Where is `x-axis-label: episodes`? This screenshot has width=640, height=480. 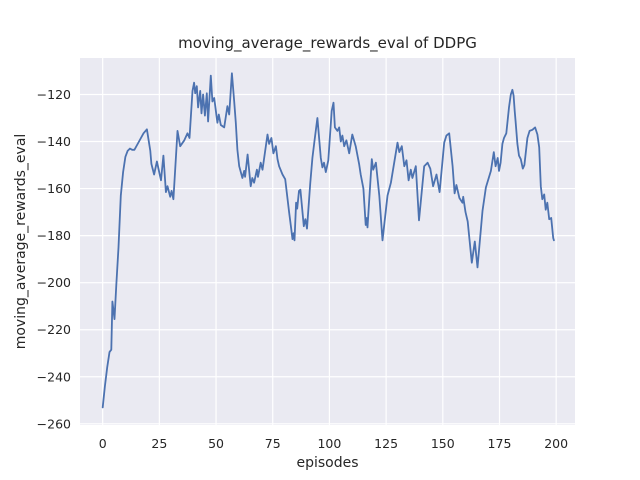
x-axis-label: episodes is located at coordinates (327, 463).